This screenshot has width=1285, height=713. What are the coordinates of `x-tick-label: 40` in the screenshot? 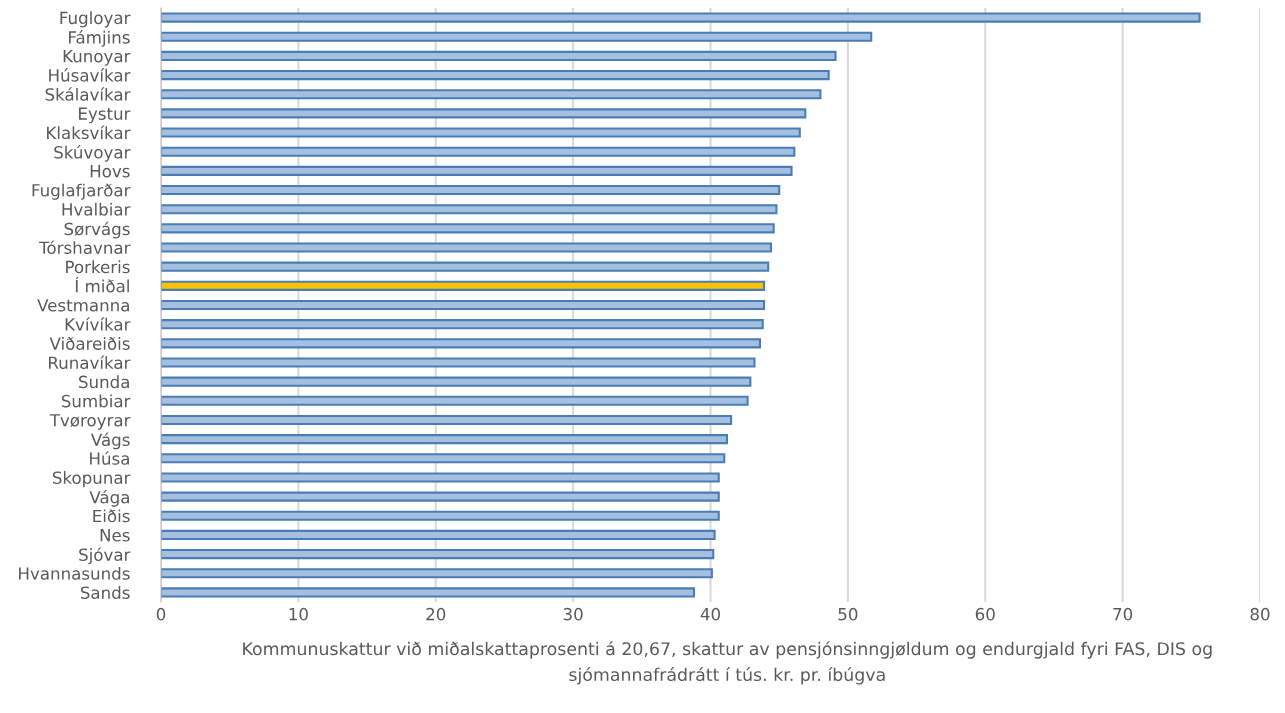 It's located at (710, 614).